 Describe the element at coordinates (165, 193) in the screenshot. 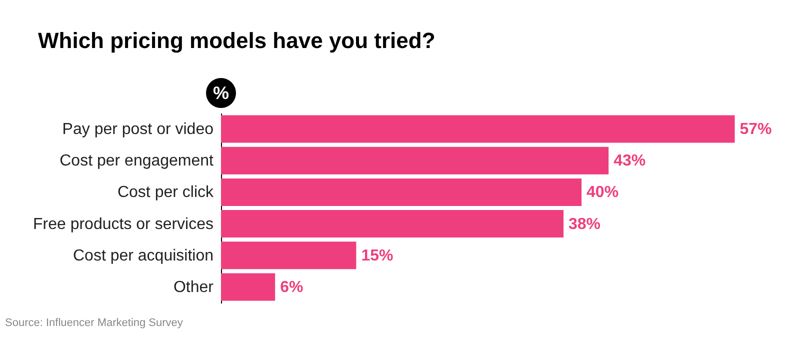

I see `y-tick-label: Cost per click` at that location.